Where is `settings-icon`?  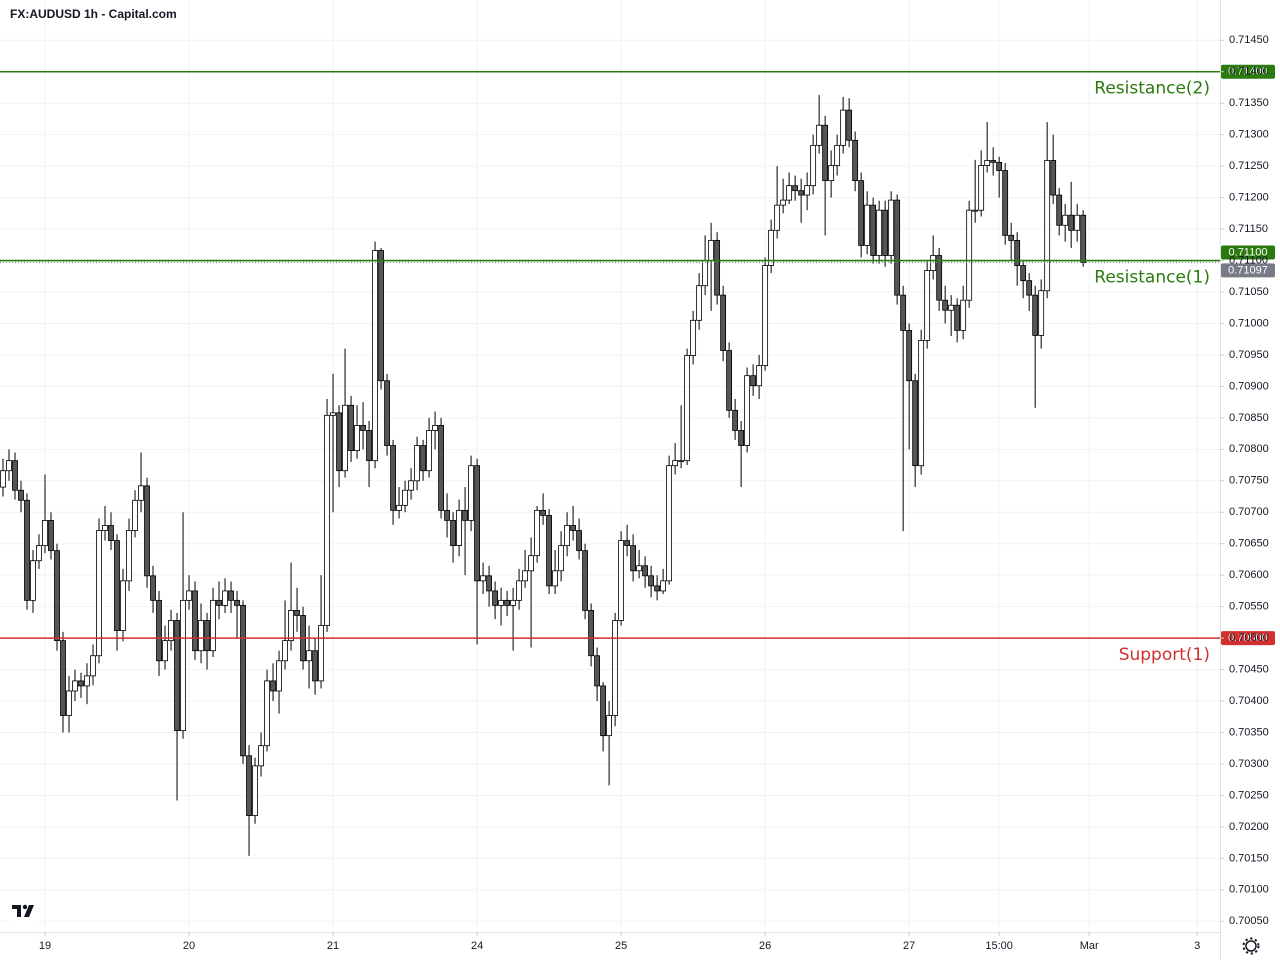 settings-icon is located at coordinates (1251, 946).